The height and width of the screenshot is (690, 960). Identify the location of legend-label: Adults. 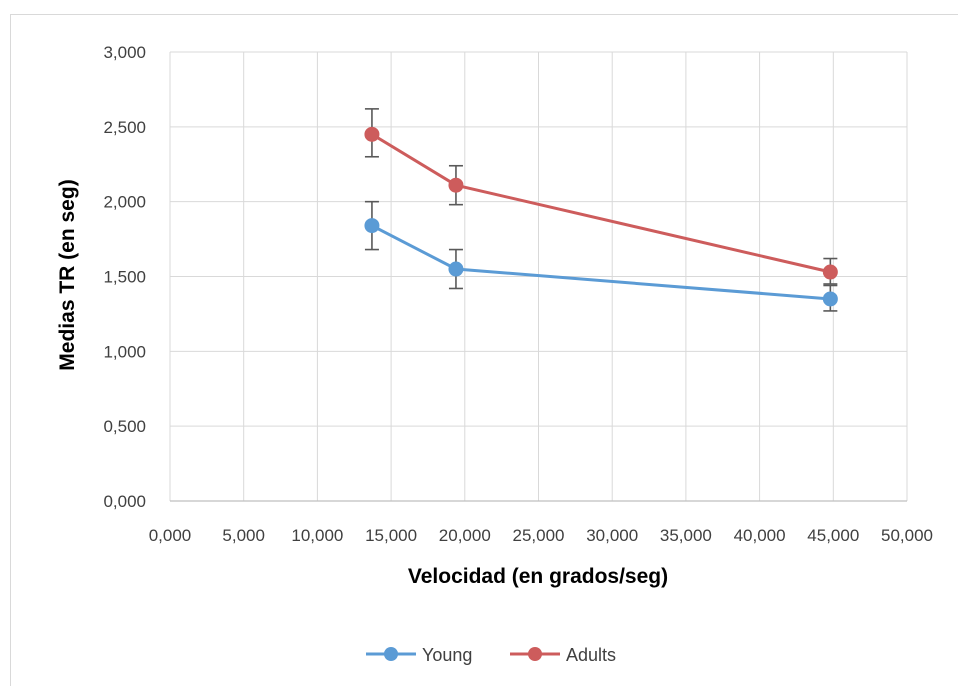
(591, 655).